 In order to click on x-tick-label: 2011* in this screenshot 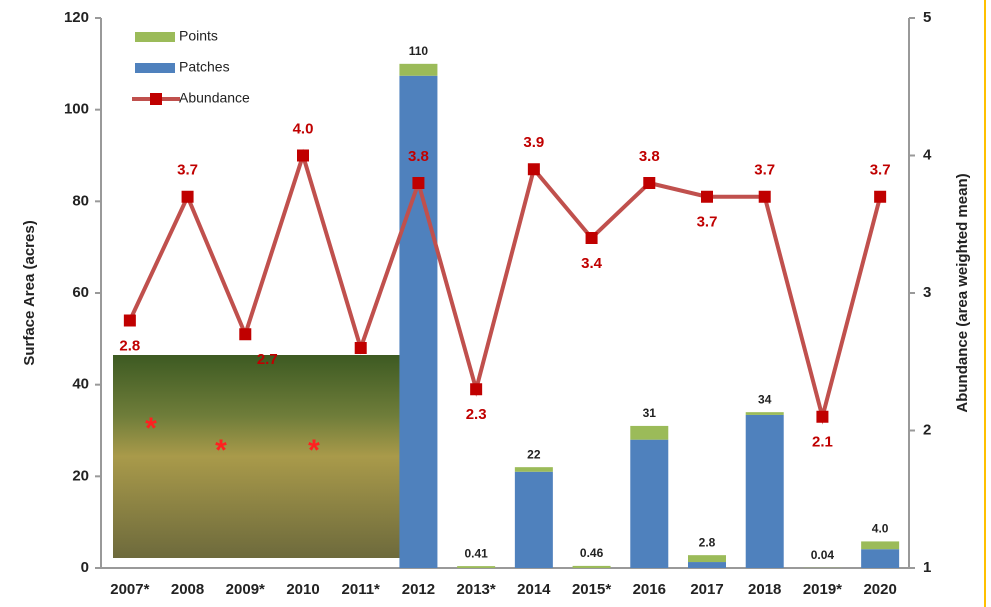, I will do `click(361, 589)`.